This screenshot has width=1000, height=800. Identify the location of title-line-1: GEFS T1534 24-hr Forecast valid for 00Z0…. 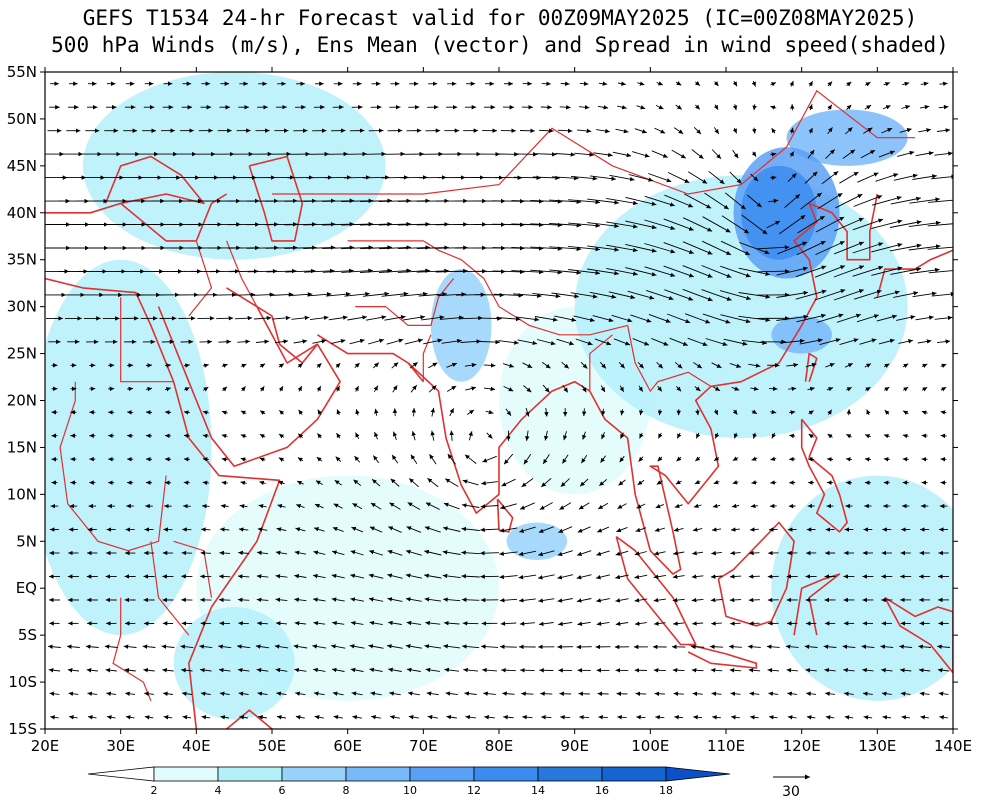
(500, 18).